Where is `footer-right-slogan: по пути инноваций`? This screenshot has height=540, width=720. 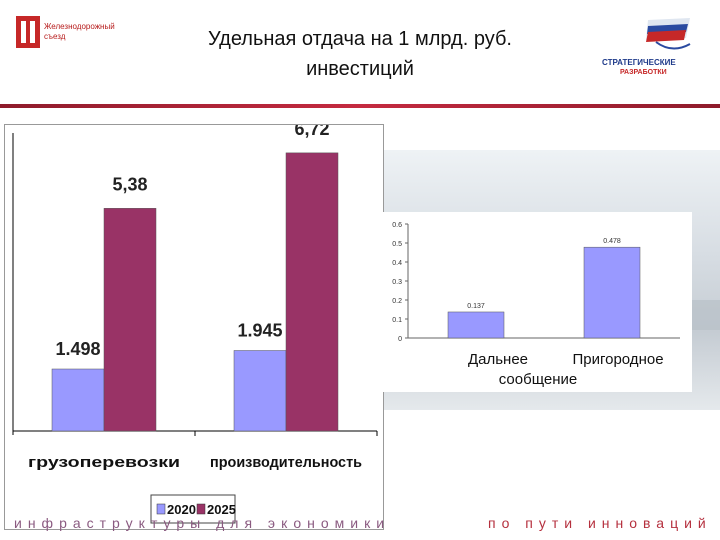
footer-right-slogan: по пути инноваций is located at coordinates (600, 523).